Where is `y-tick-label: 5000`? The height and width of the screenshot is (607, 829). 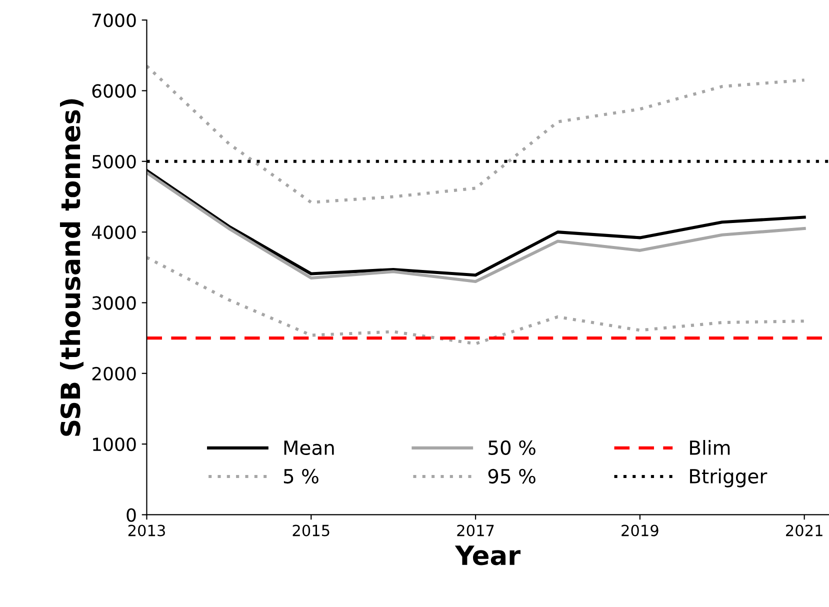
y-tick-label: 5000 is located at coordinates (114, 161).